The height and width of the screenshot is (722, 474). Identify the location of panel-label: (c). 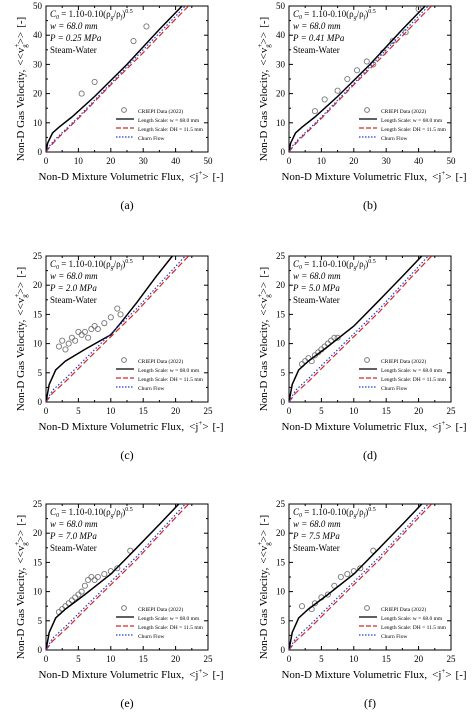
(126, 455).